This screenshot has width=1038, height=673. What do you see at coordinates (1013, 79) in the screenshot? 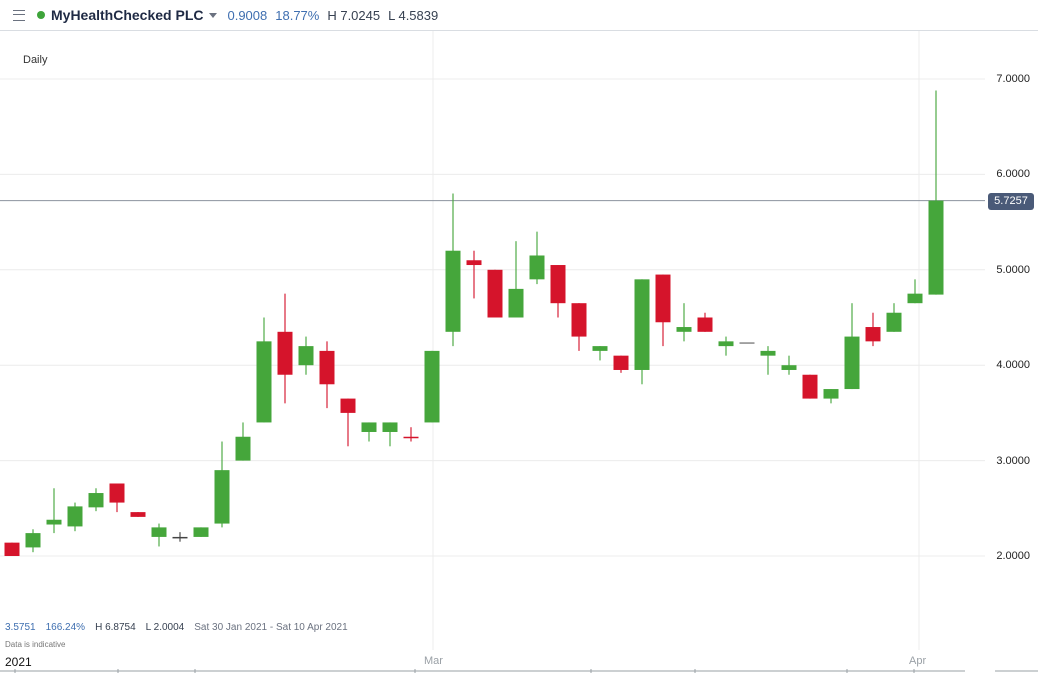
I see `y-axis-label: 7.0000` at bounding box center [1013, 79].